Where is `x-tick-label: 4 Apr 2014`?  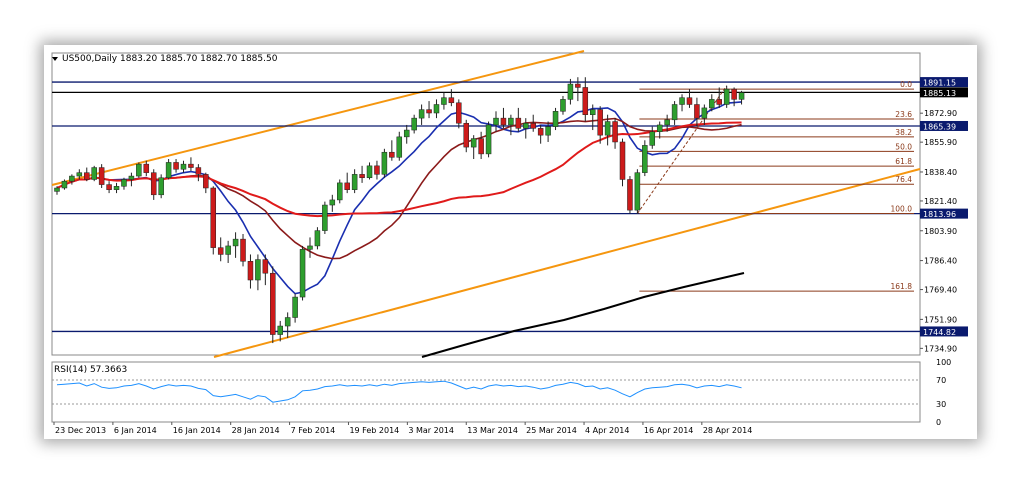
x-tick-label: 4 Apr 2014 is located at coordinates (607, 430).